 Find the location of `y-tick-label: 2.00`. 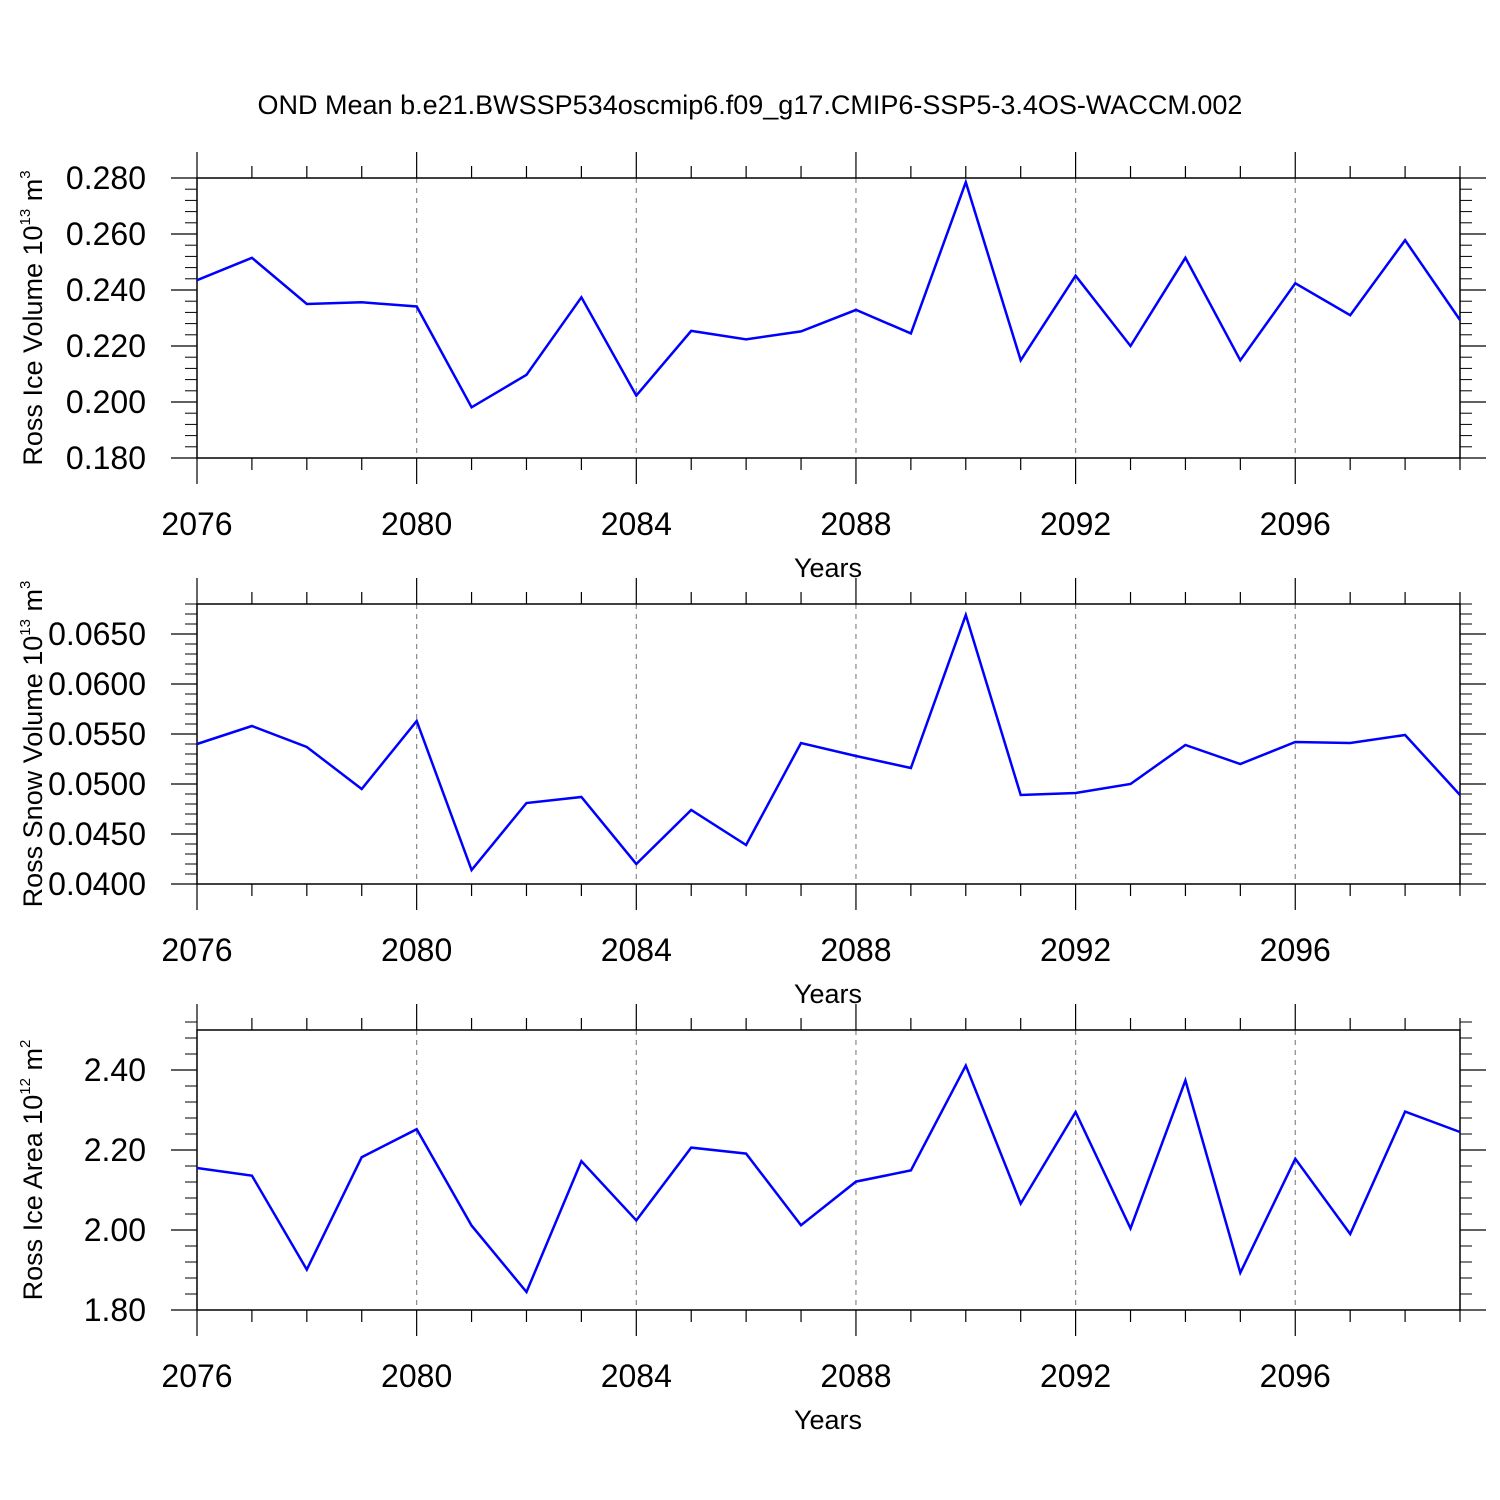

y-tick-label: 2.00 is located at coordinates (115, 1230).